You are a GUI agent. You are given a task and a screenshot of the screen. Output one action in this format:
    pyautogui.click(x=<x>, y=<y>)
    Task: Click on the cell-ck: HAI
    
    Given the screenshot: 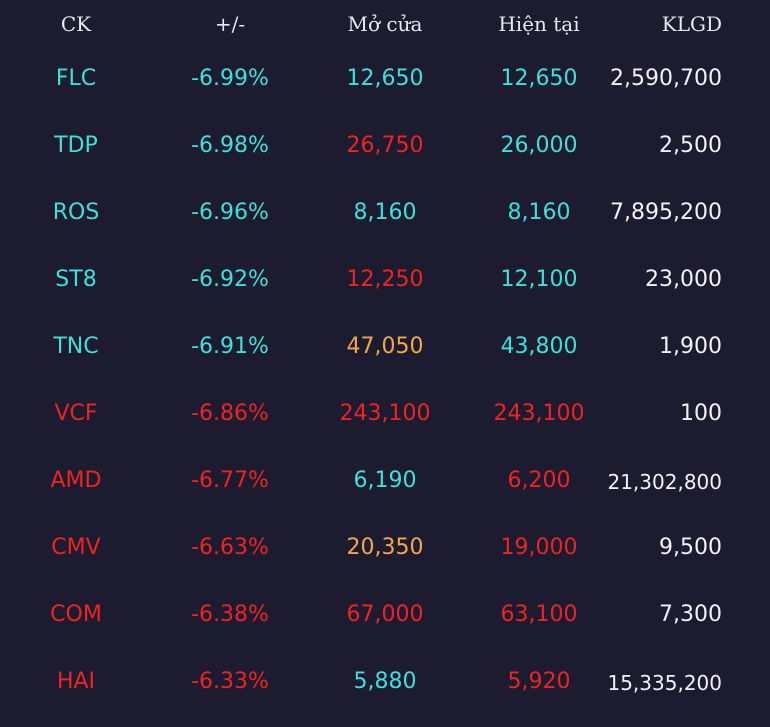 What is the action you would take?
    pyautogui.click(x=76, y=681)
    